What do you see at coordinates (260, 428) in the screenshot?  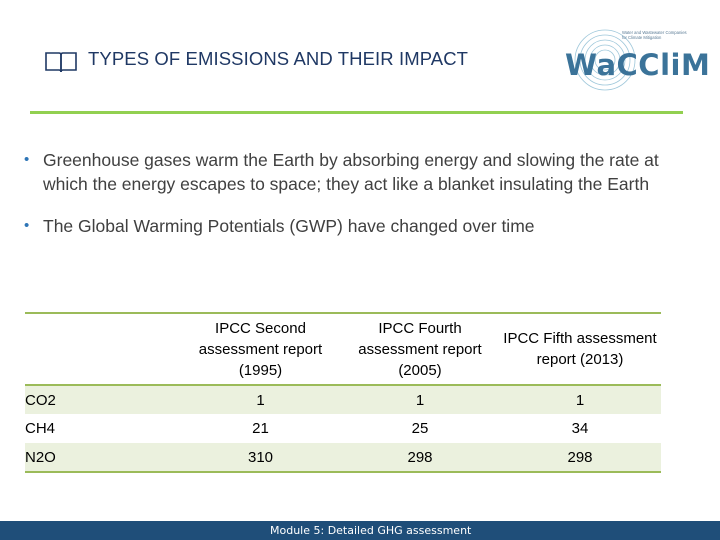 I see `table-cell: 21` at bounding box center [260, 428].